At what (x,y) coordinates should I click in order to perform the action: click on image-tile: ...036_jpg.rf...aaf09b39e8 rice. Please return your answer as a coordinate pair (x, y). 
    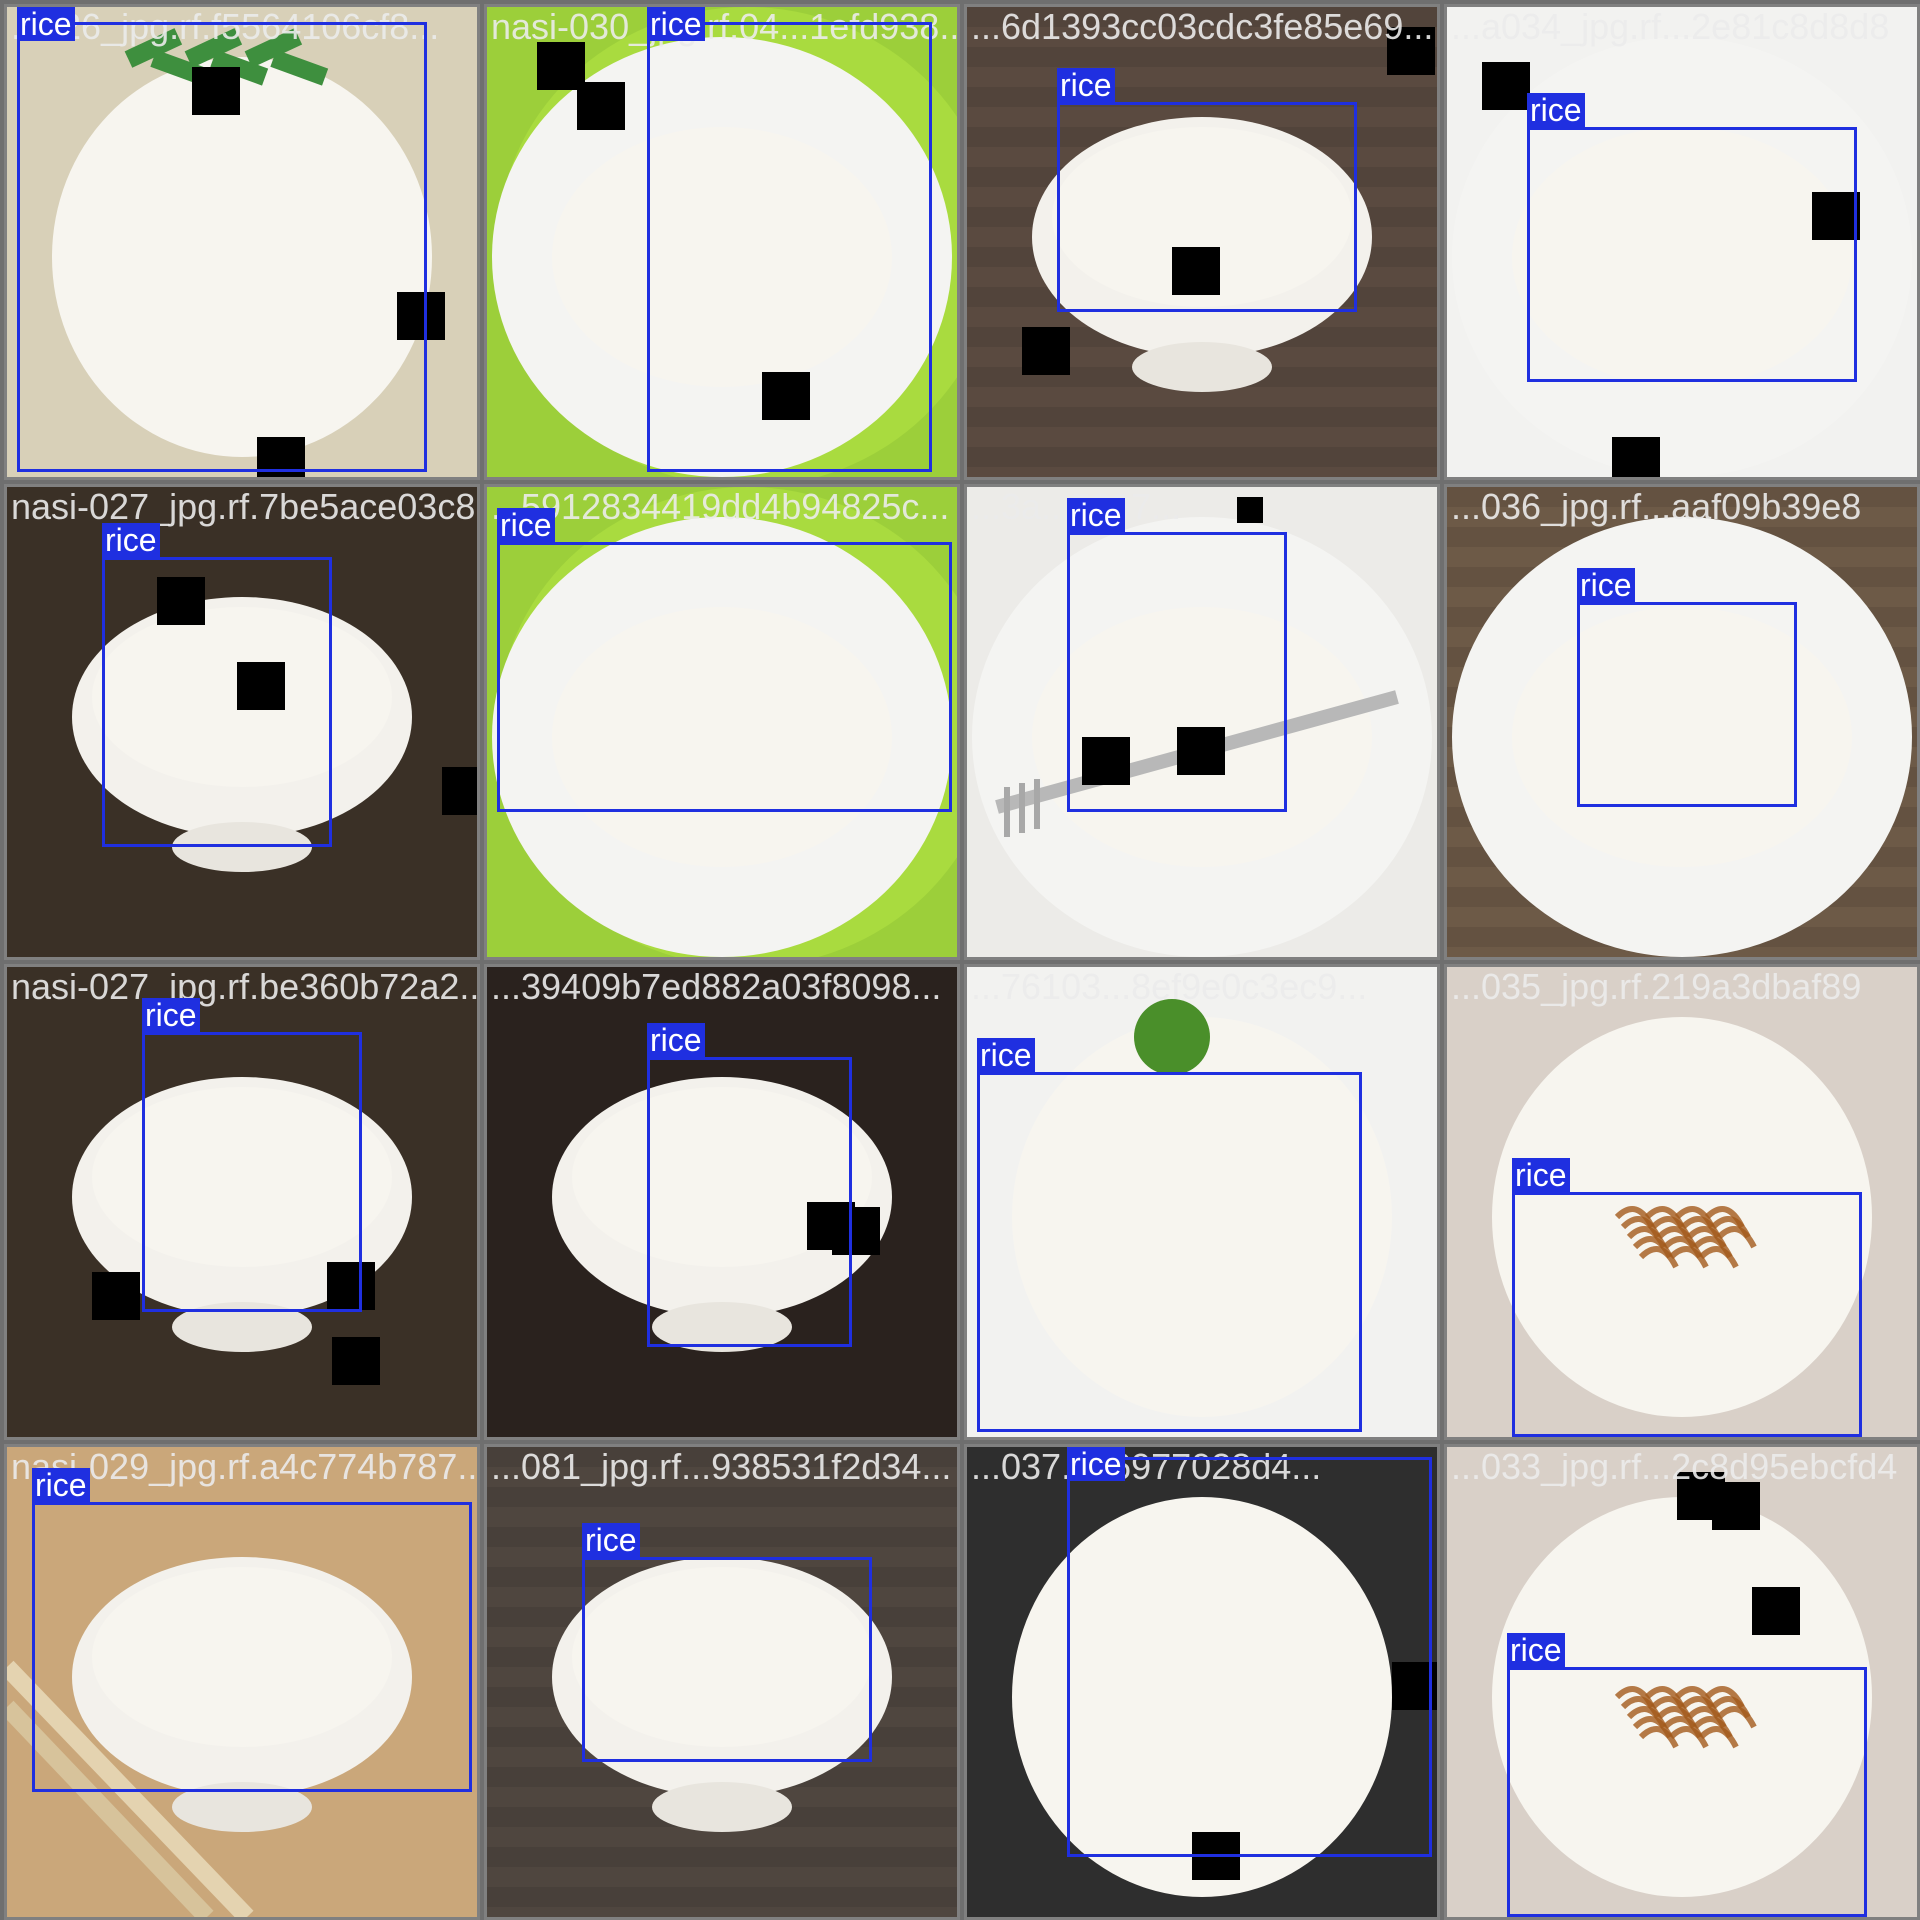
    Looking at the image, I should click on (1682, 722).